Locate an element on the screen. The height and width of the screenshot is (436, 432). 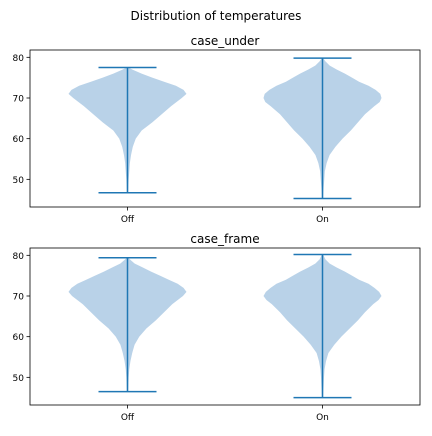
subplot-title: case_frame is located at coordinates (224, 239).